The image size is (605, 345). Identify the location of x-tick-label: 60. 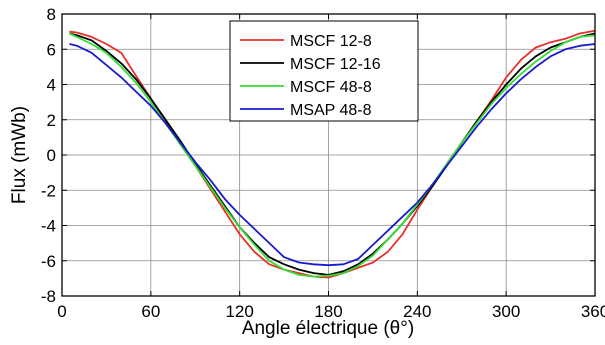
(150, 311).